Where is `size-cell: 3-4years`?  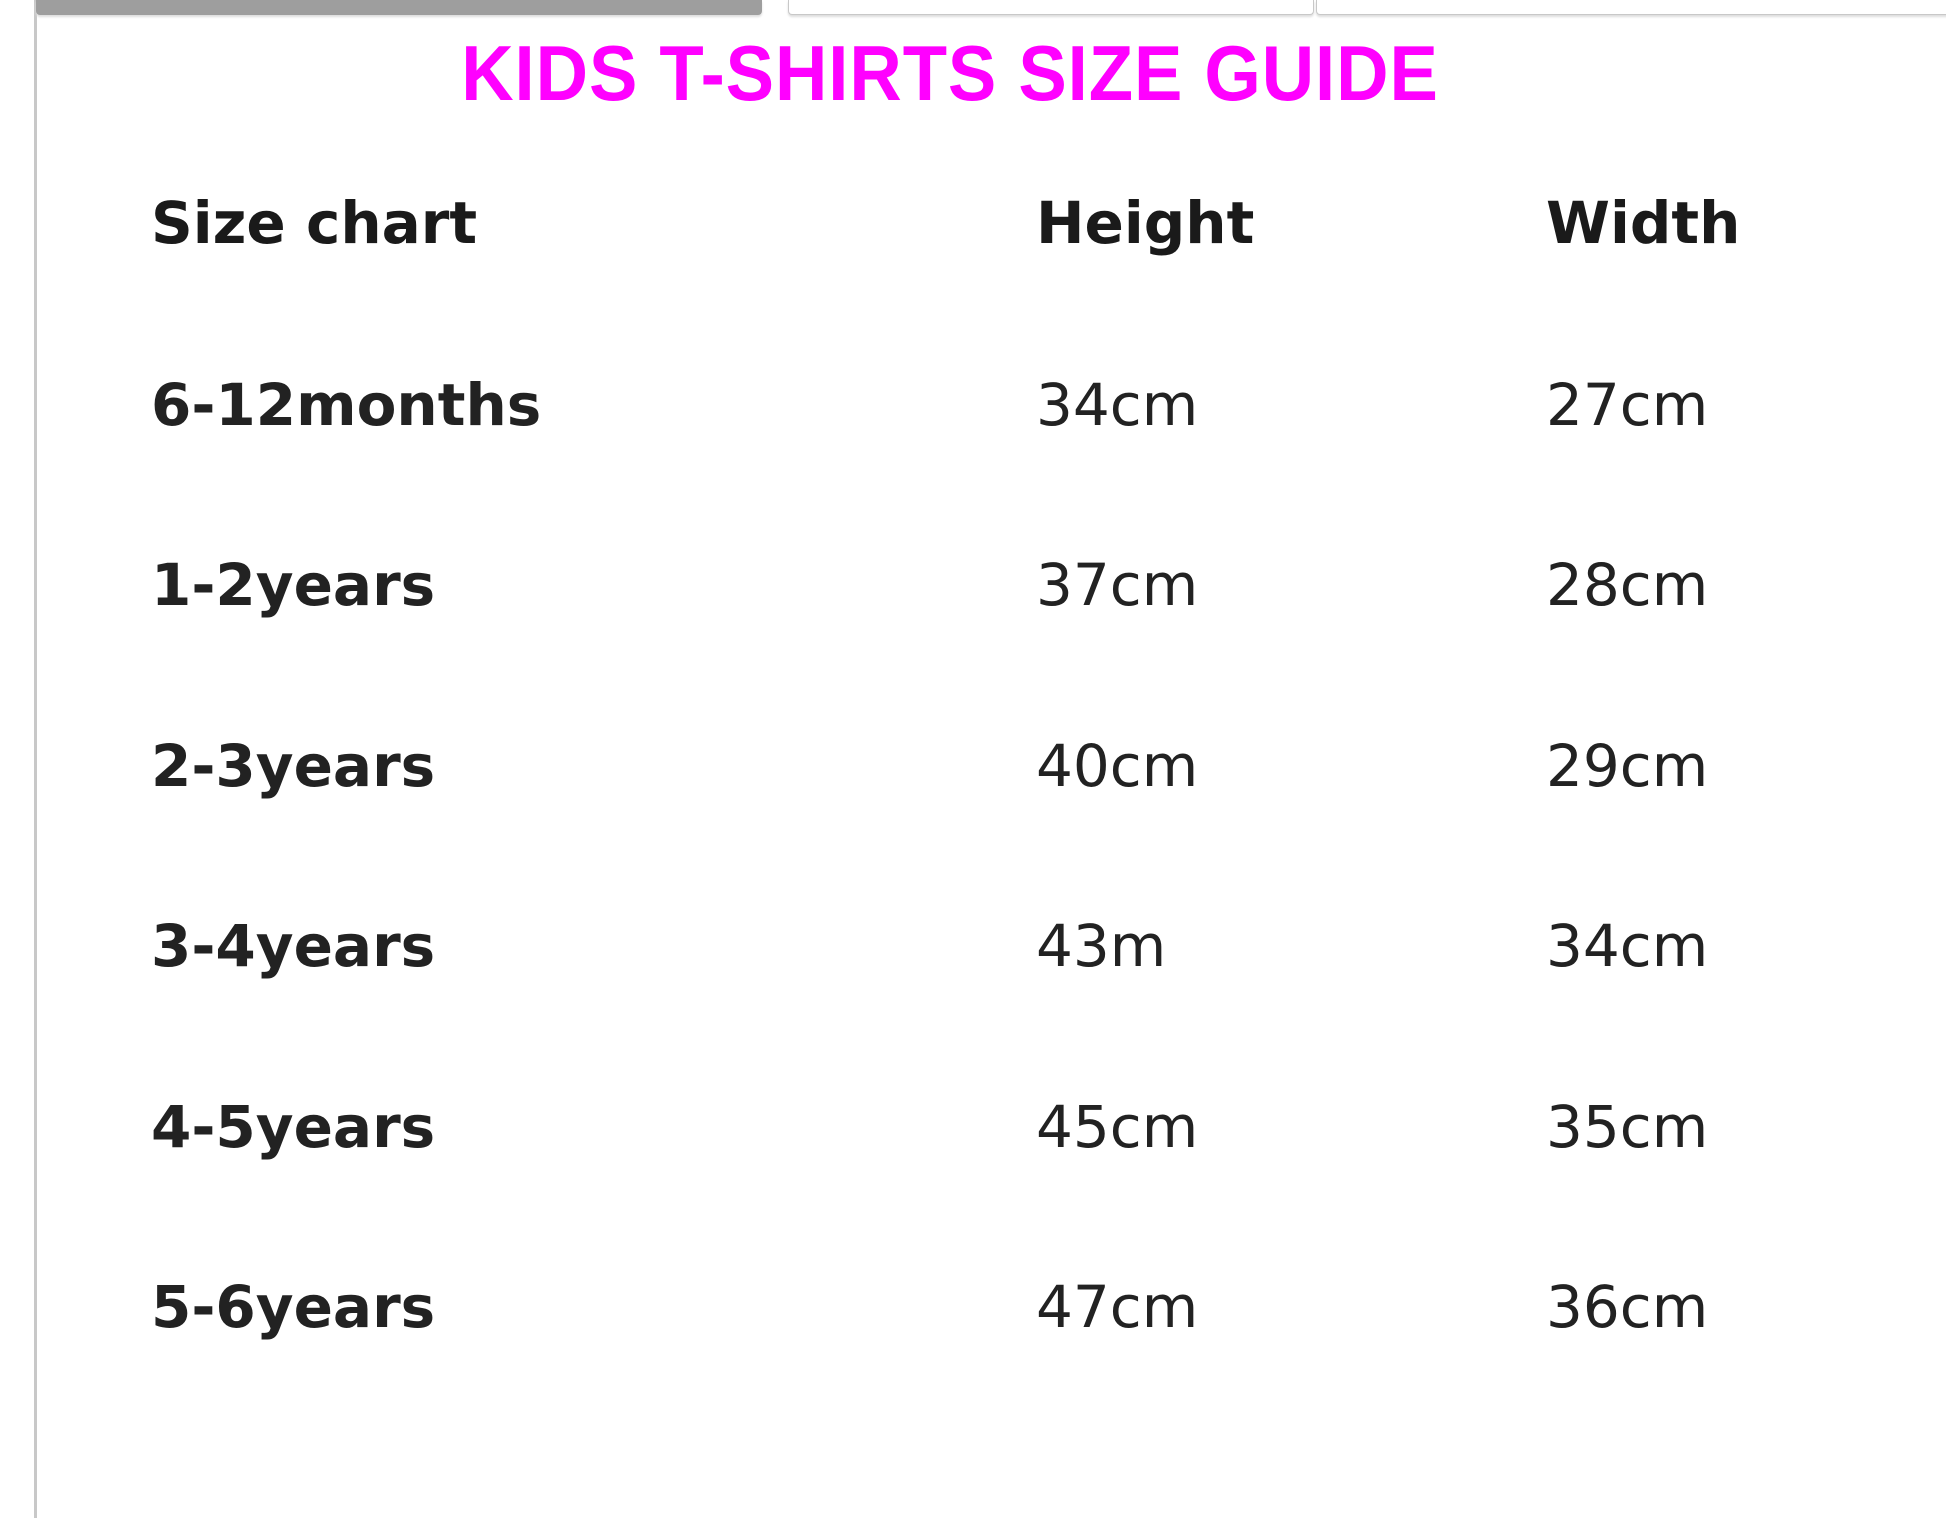 size-cell: 3-4years is located at coordinates (293, 946).